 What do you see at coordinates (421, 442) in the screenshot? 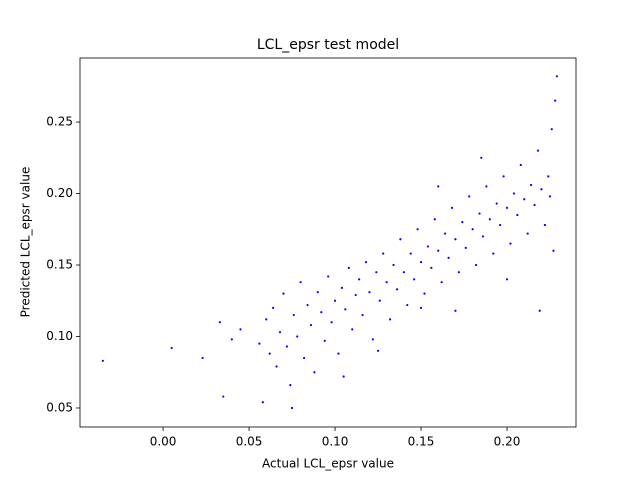
I see `x-tick-label: 0.15` at bounding box center [421, 442].